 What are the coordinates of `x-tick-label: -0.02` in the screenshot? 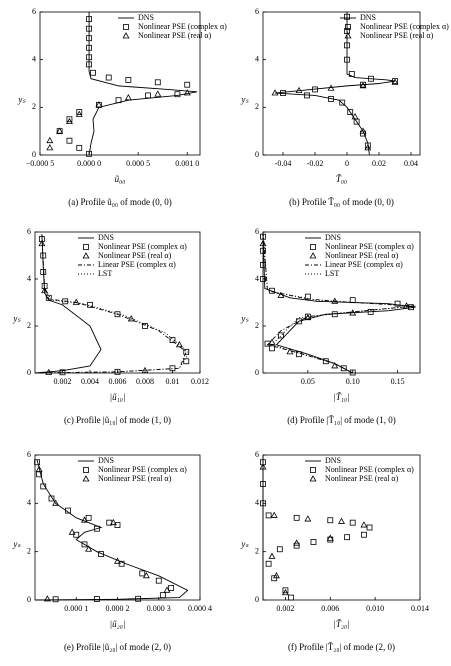 It's located at (315, 163).